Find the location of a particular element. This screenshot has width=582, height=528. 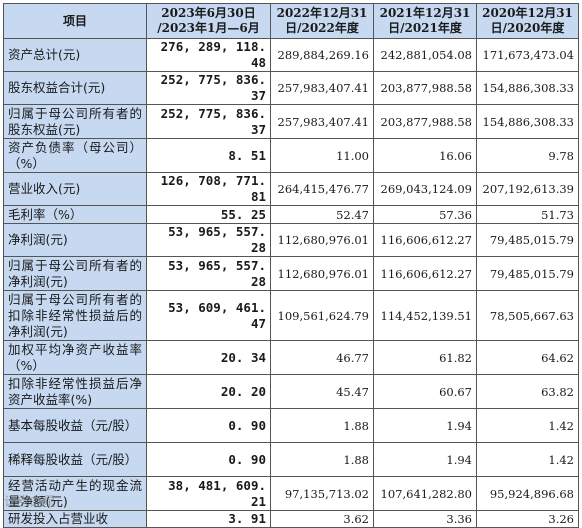

row-value: 46.77 is located at coordinates (322, 357).